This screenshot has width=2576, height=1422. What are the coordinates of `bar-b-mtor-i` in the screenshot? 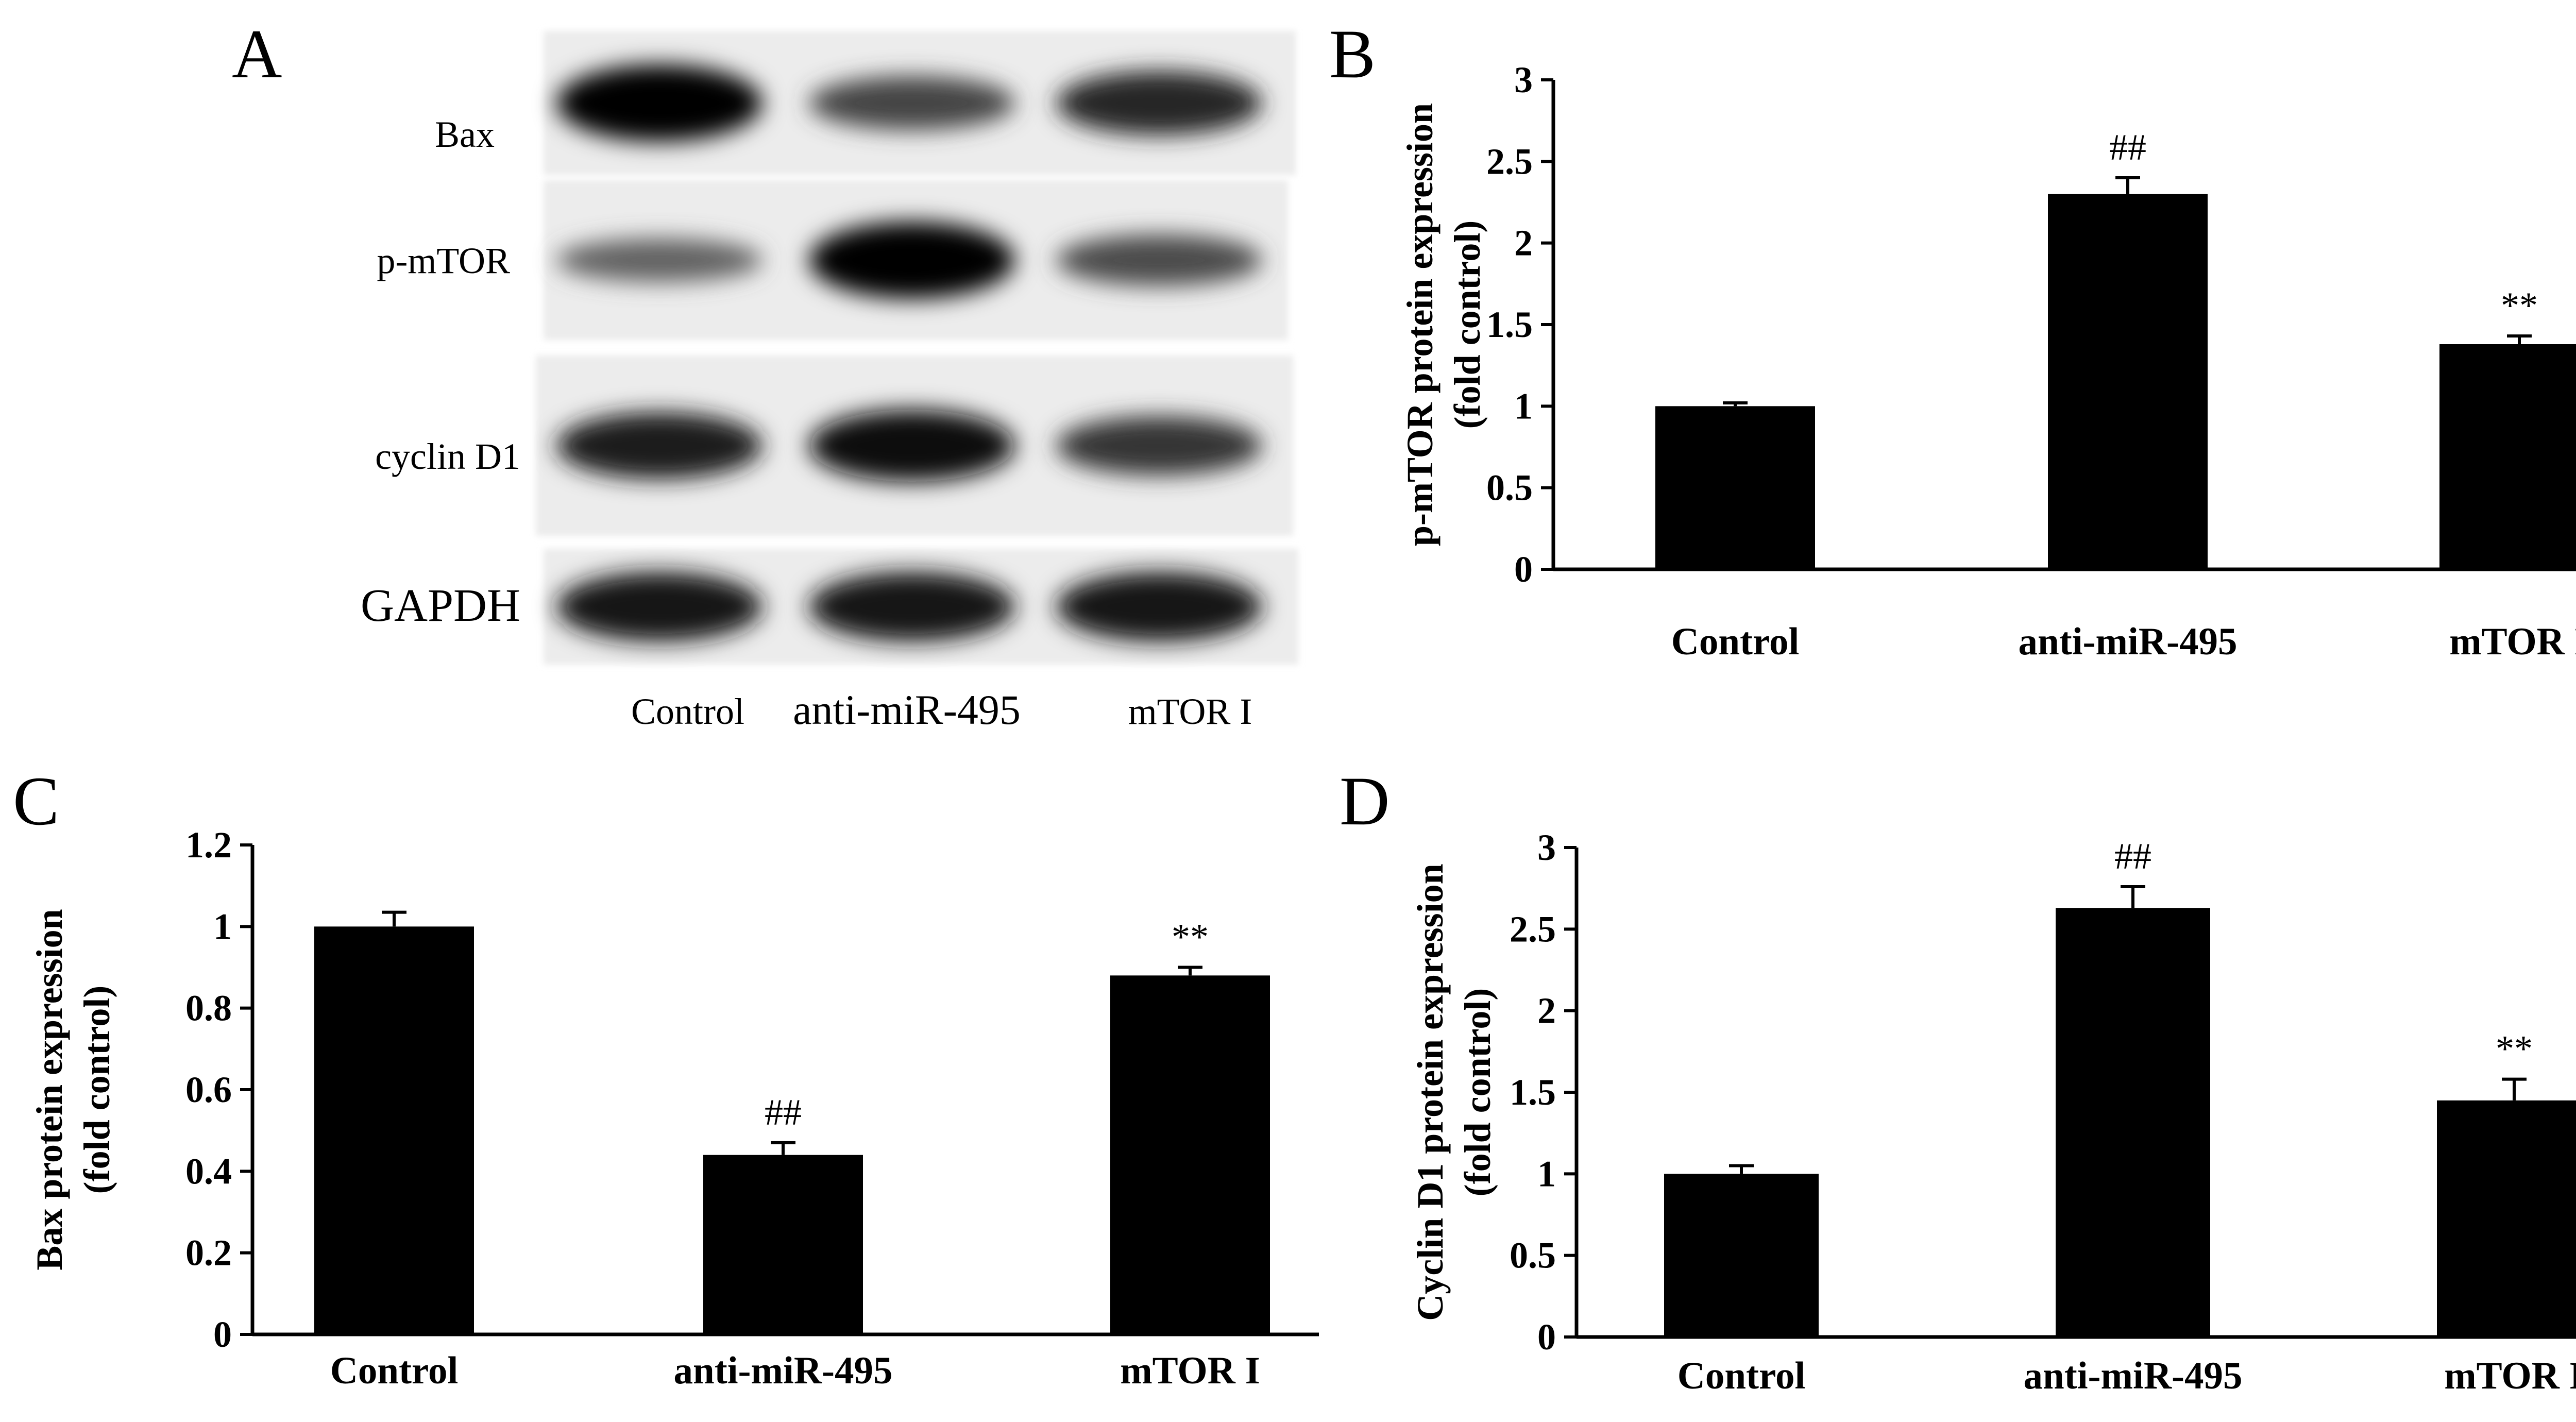 It's located at (2508, 456).